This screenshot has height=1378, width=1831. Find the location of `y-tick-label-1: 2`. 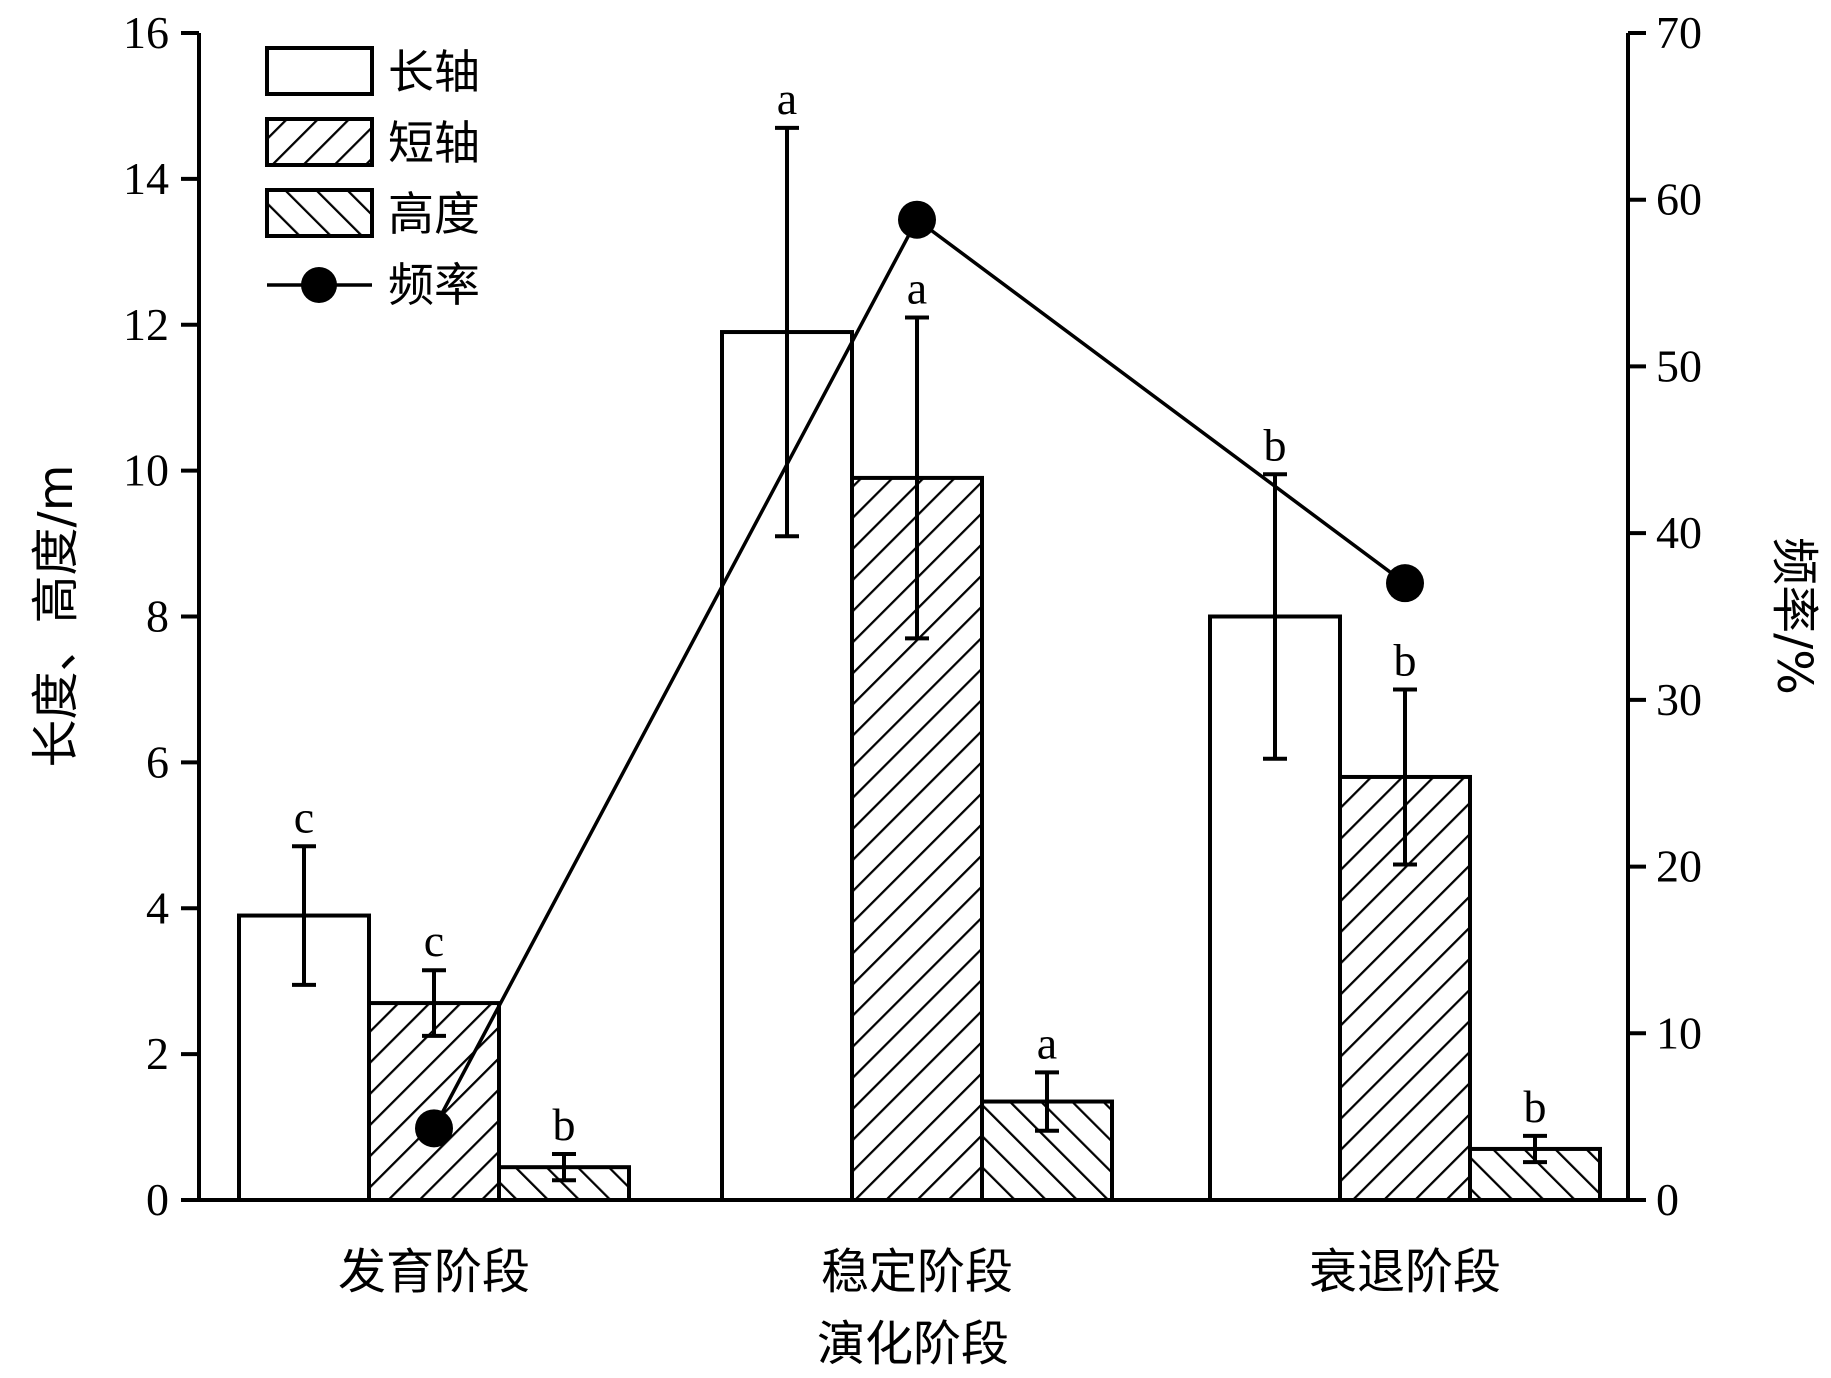

y-tick-label-1: 2 is located at coordinates (157, 1053).